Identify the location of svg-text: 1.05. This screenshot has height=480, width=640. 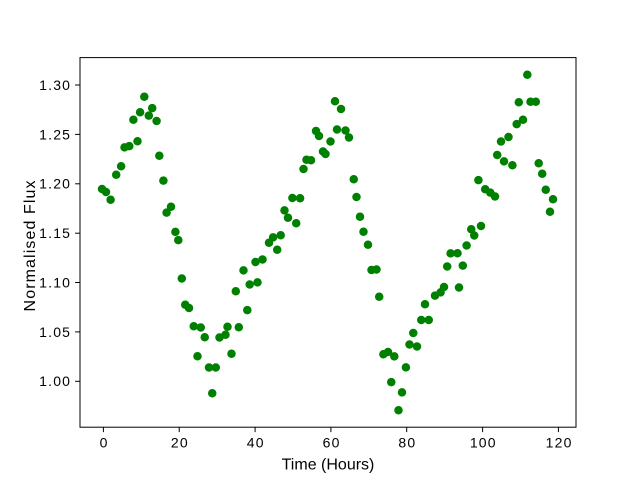
(55, 332).